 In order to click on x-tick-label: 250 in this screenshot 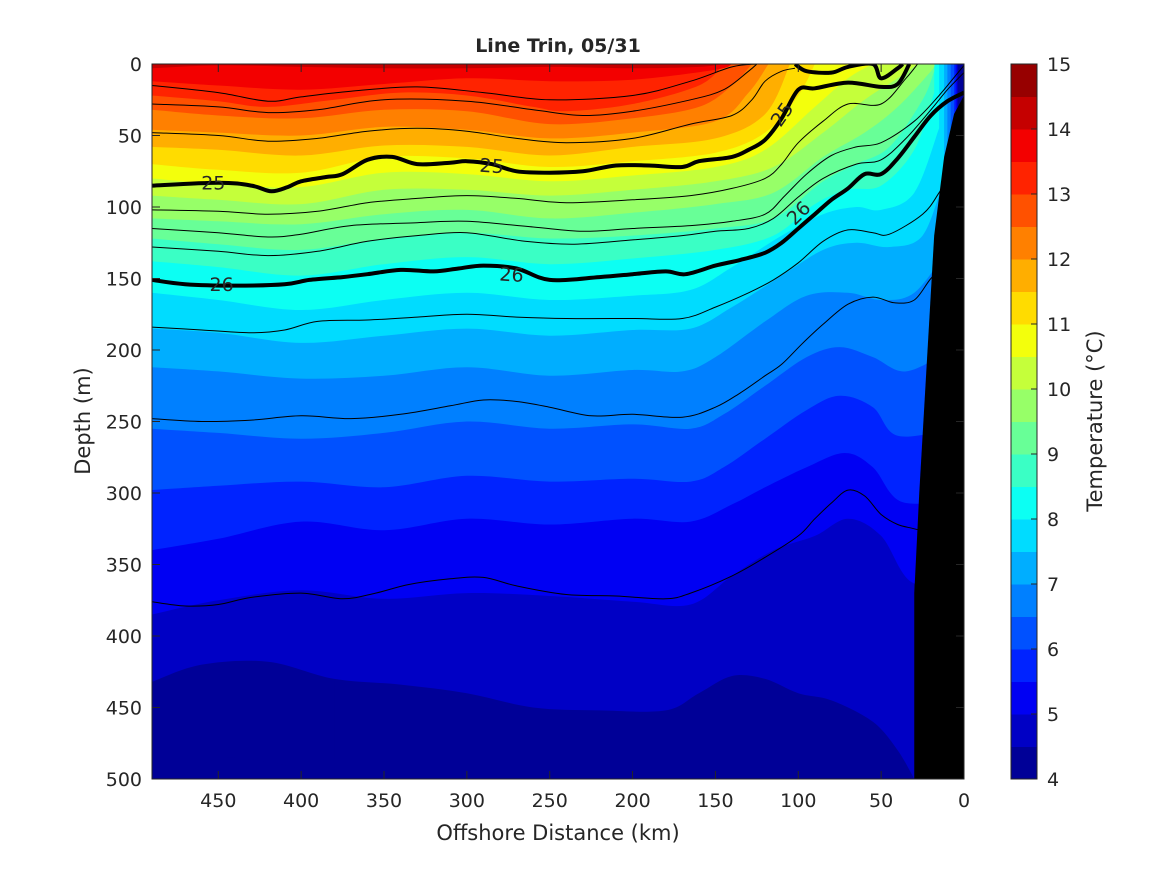, I will do `click(550, 801)`.